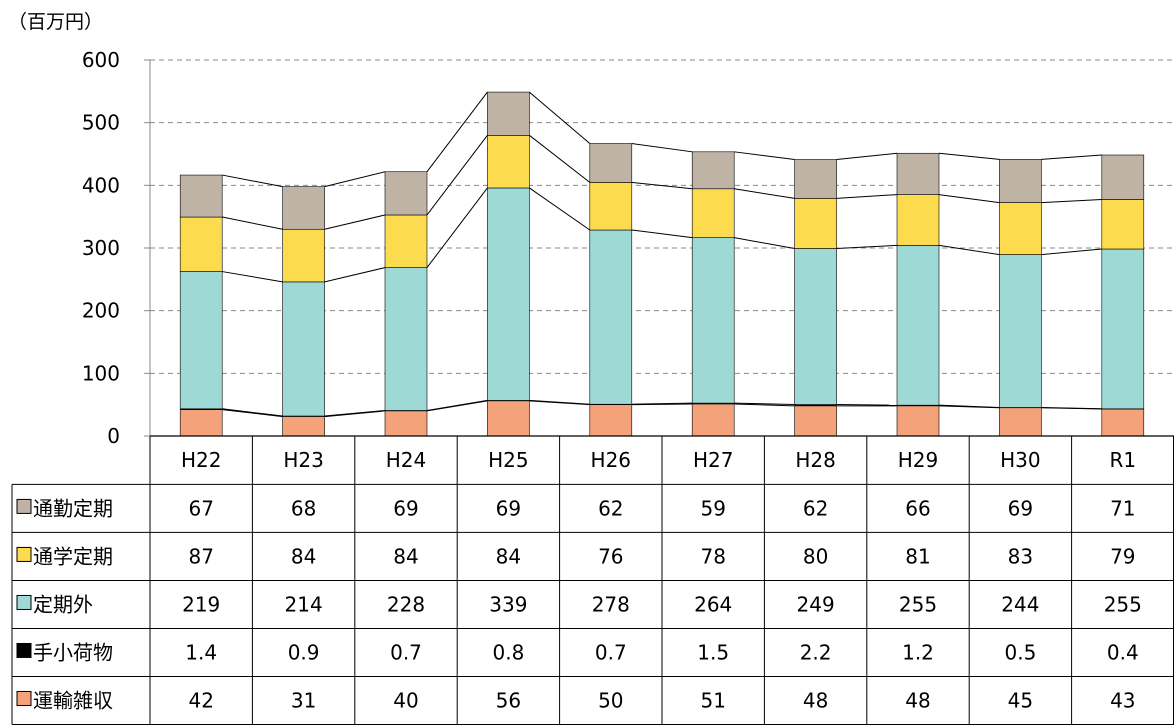 Image resolution: width=1174 pixels, height=725 pixels. I want to click on bar-H28-手小荷物, so click(815, 405).